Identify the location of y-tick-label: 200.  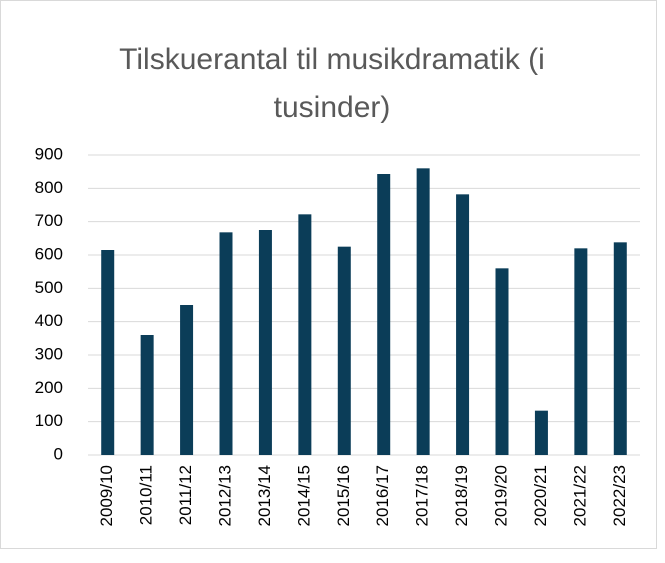
(49, 387).